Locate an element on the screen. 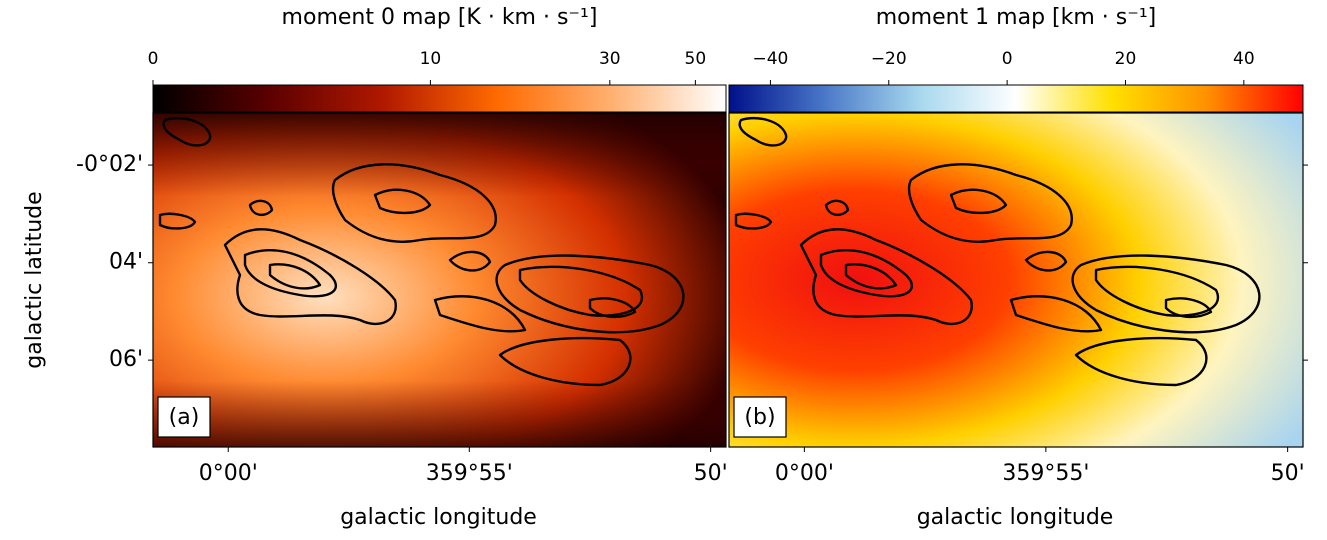  colorbar-tick-label: 20 is located at coordinates (1126, 59).